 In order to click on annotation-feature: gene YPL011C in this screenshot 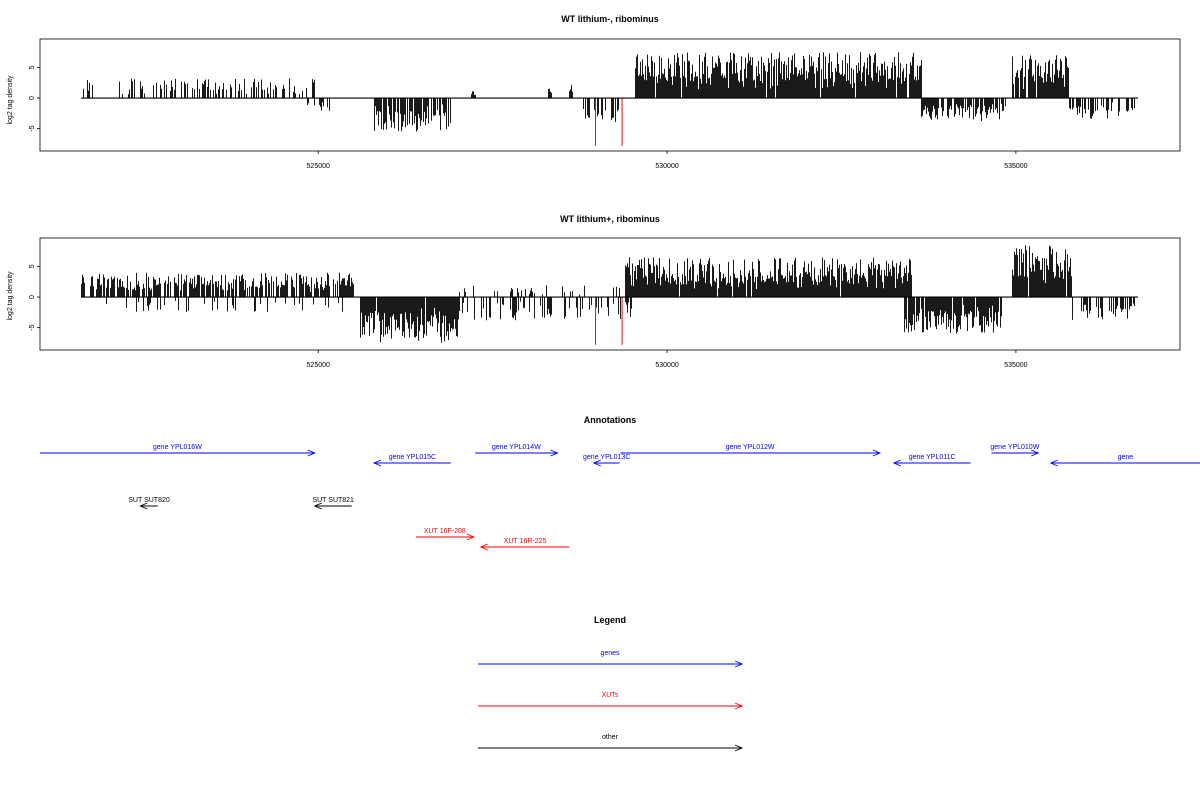, I will do `click(931, 460)`.